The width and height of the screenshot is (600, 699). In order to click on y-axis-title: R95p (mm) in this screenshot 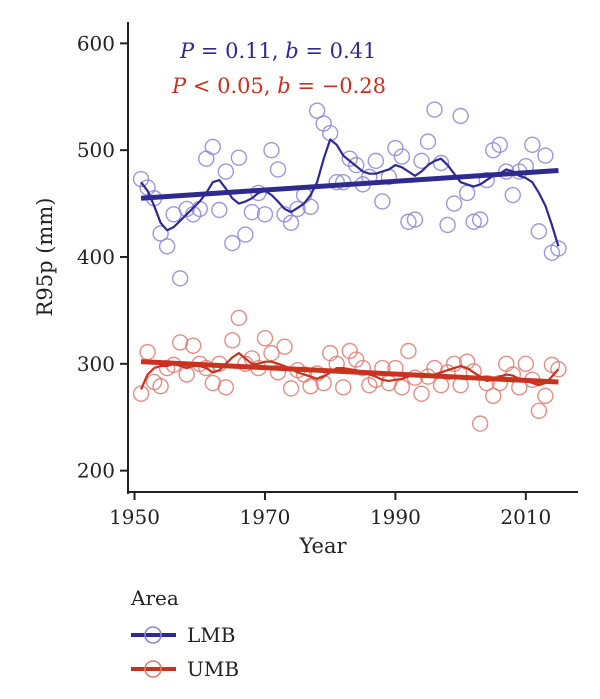, I will do `click(45, 257)`.